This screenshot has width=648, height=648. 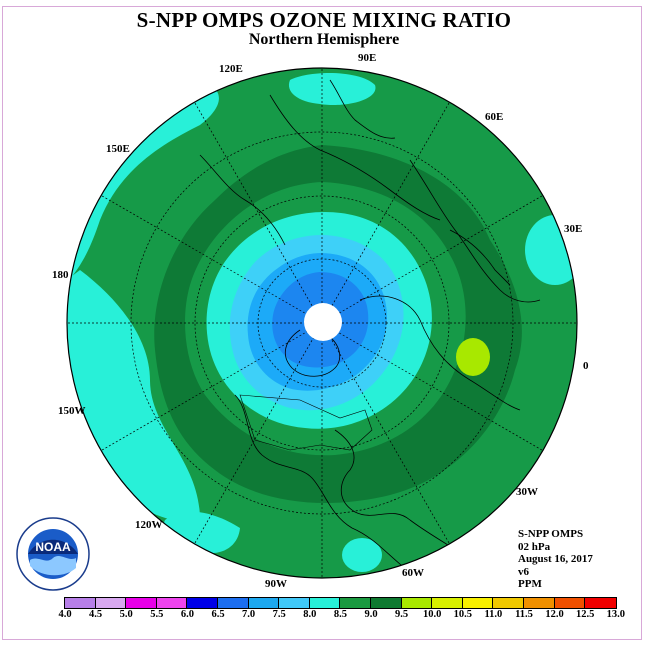 I want to click on product-info: S-NPP OMPS 02 hPa August 16, 2017 v6 PPM, so click(x=555, y=559).